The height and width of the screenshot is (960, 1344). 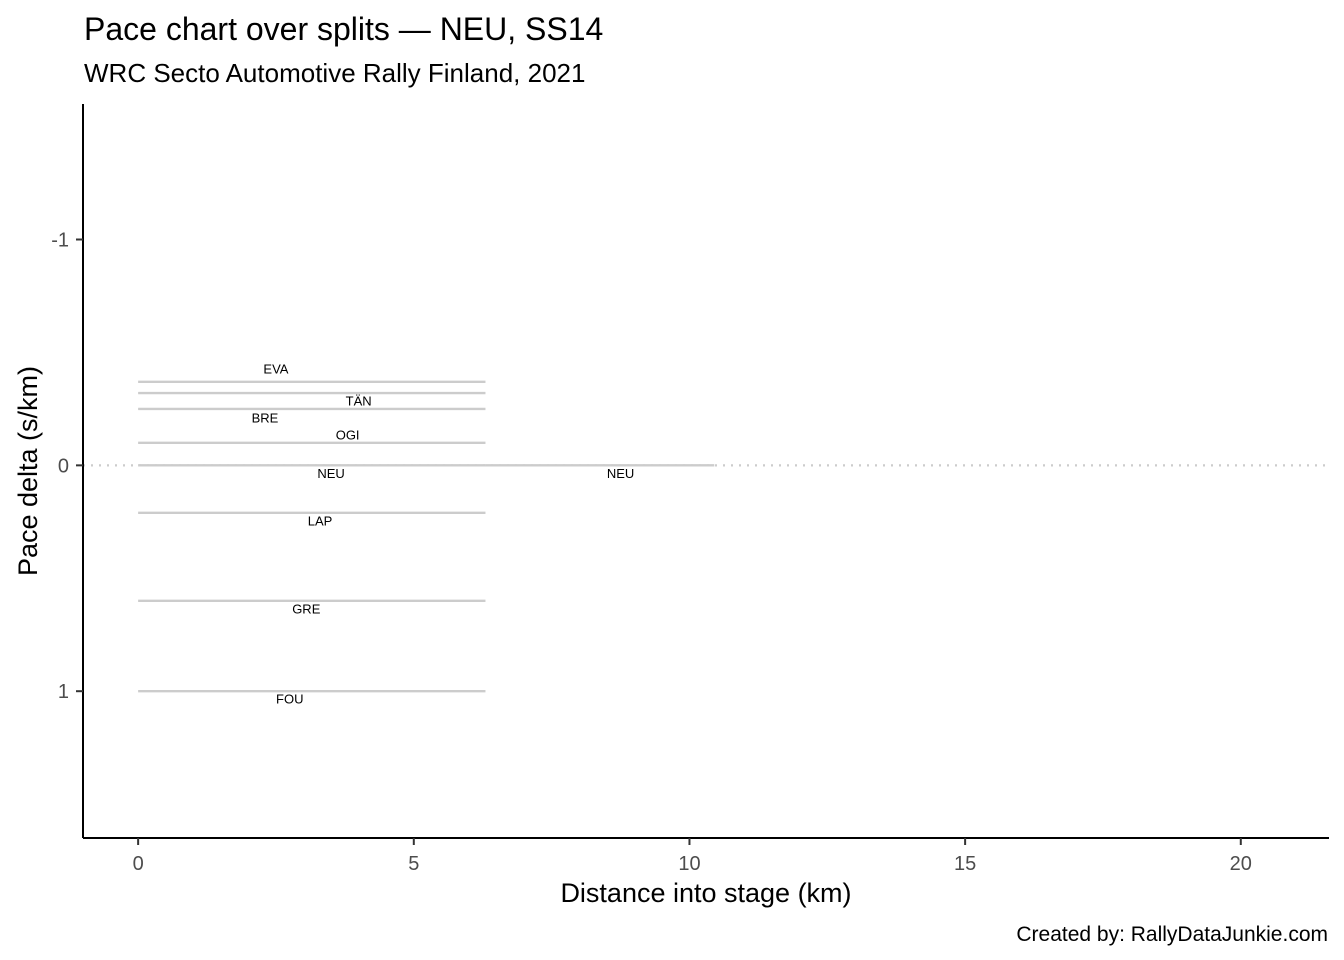 I want to click on x-tick-label: 0, so click(x=138, y=864).